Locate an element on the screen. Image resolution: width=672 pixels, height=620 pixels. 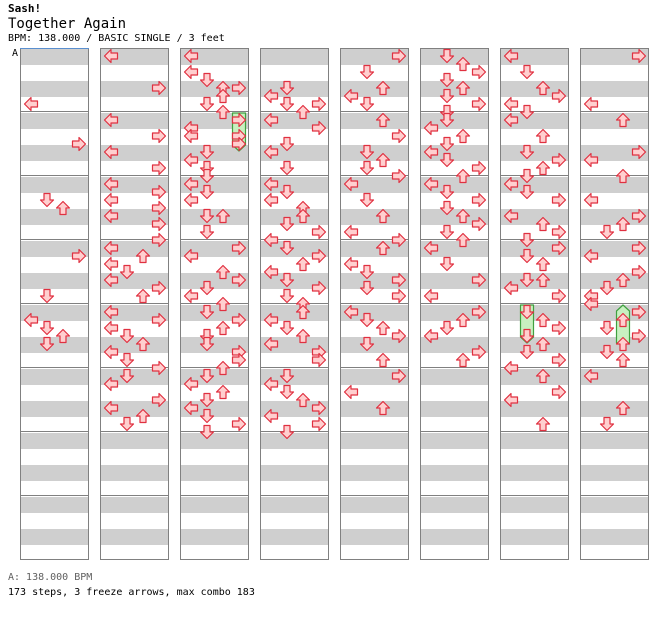
chart-info: BPM: 138.000 / BASIC SINGLE / 3 feet is located at coordinates (116, 38).